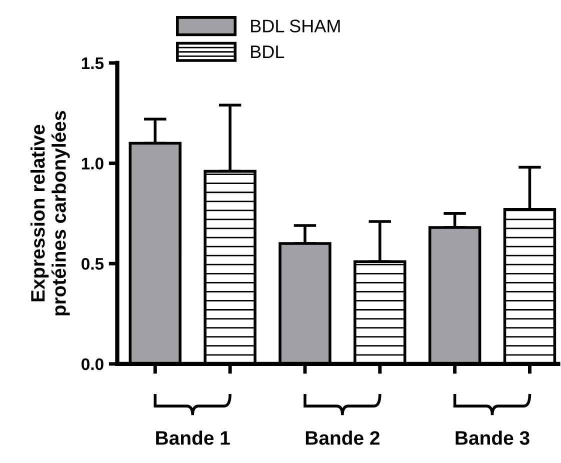  Describe the element at coordinates (93, 64) in the screenshot. I see `y-tick-label: 1.5` at that location.